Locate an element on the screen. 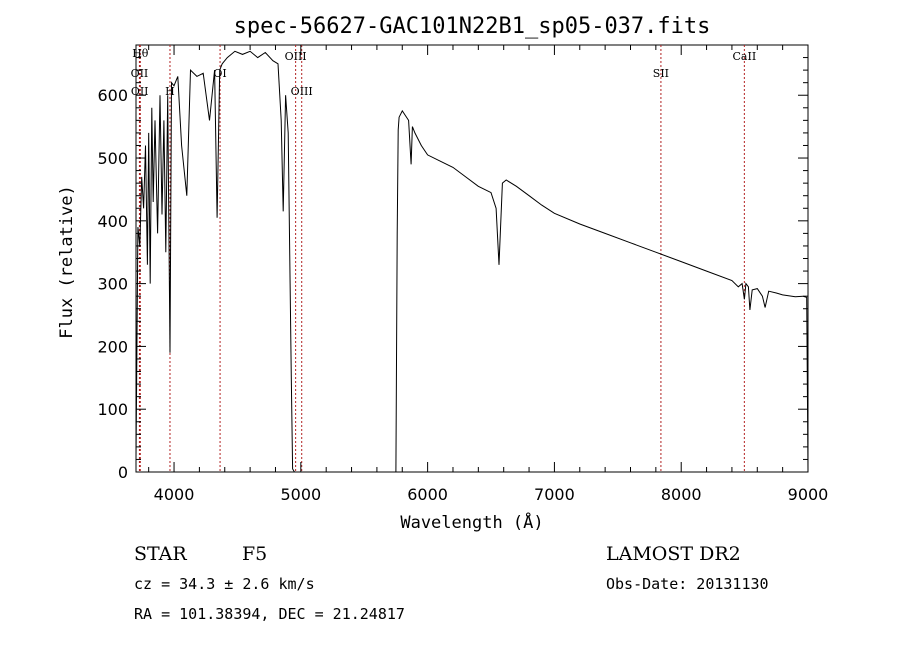 The width and height of the screenshot is (900, 649). spectral-line-label: SII is located at coordinates (661, 73).